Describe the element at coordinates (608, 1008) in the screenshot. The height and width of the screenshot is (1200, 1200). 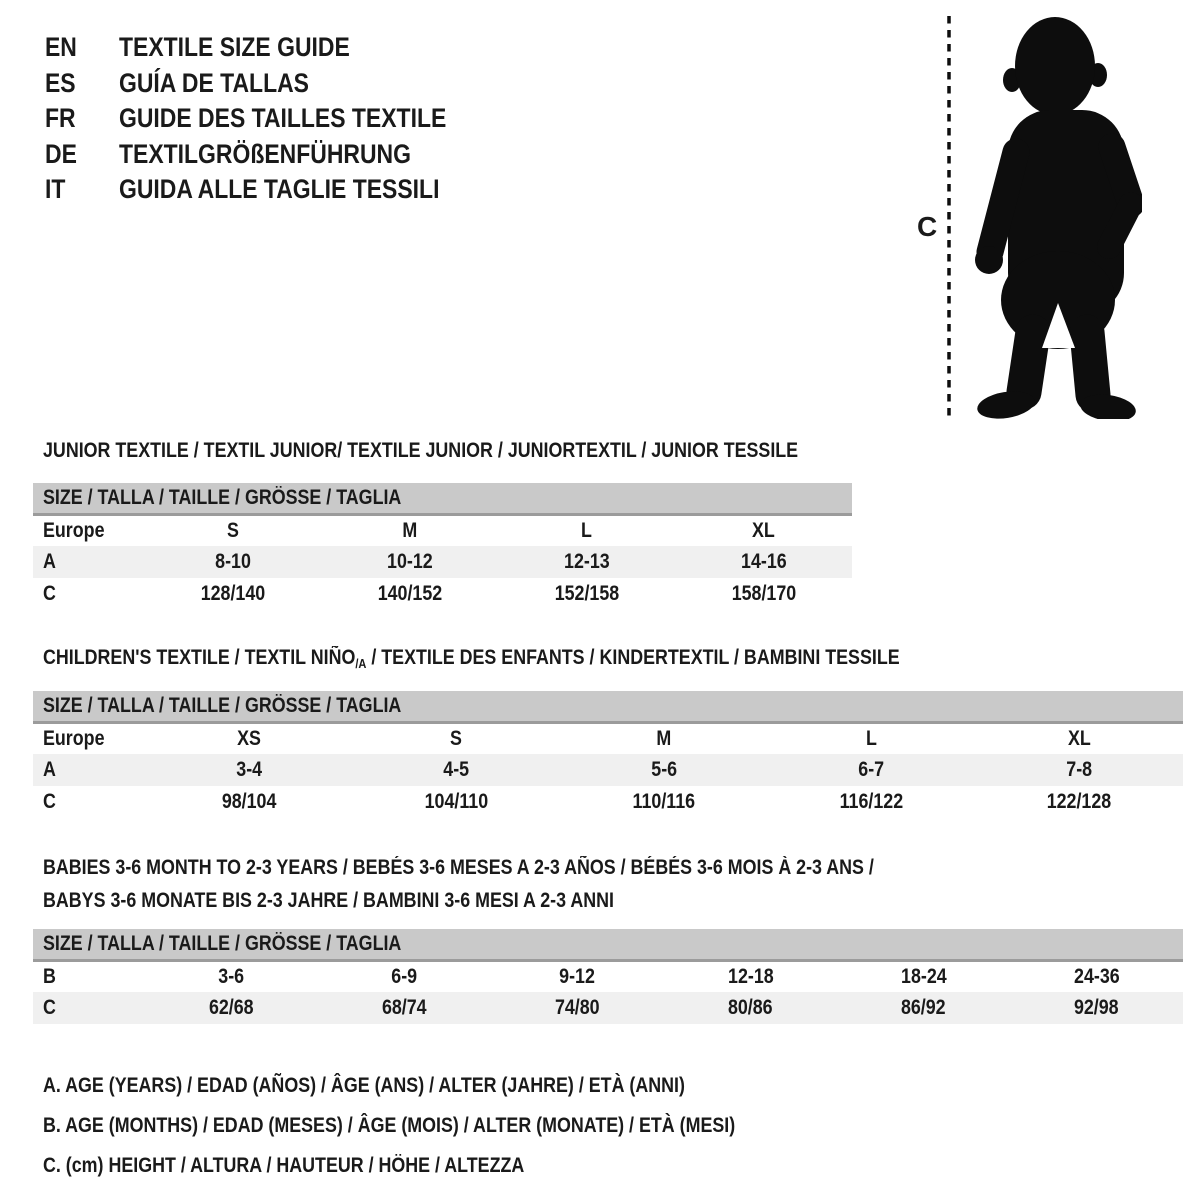
I see `table-row-height: C 62/68 68/74 74/80 80/86 86/92 92/98` at that location.